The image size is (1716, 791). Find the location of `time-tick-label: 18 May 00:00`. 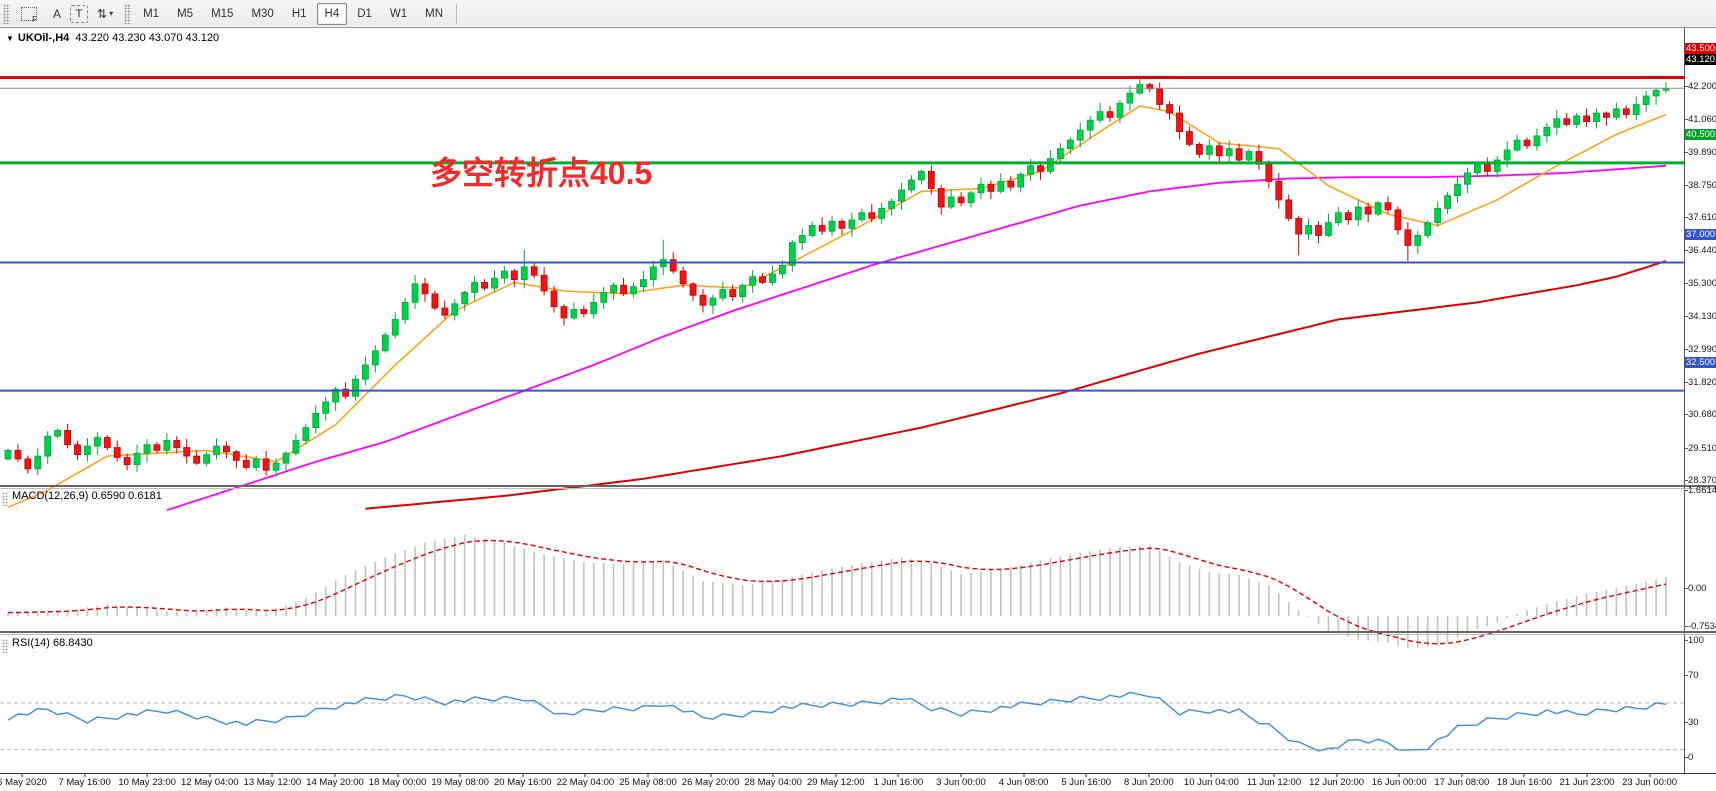

time-tick-label: 18 May 00:00 is located at coordinates (397, 782).